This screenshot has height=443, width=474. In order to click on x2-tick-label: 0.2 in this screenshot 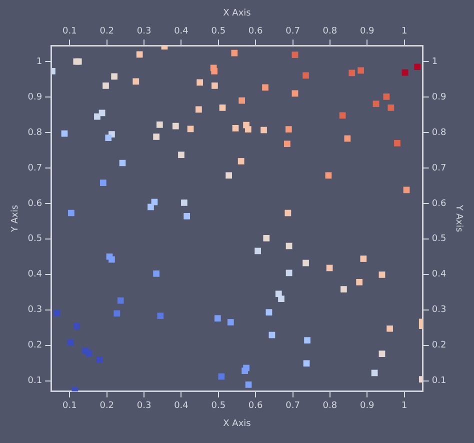, I will do `click(107, 406)`.